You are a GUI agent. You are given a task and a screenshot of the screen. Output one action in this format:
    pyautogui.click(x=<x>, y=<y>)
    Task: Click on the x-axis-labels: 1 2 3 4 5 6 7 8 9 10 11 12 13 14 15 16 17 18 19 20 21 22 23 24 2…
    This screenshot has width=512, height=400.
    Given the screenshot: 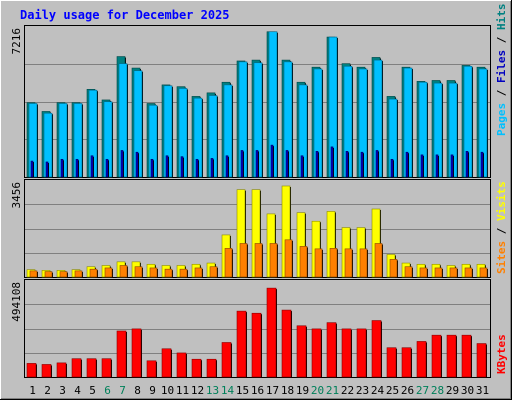 What is the action you would take?
    pyautogui.click(x=259, y=390)
    